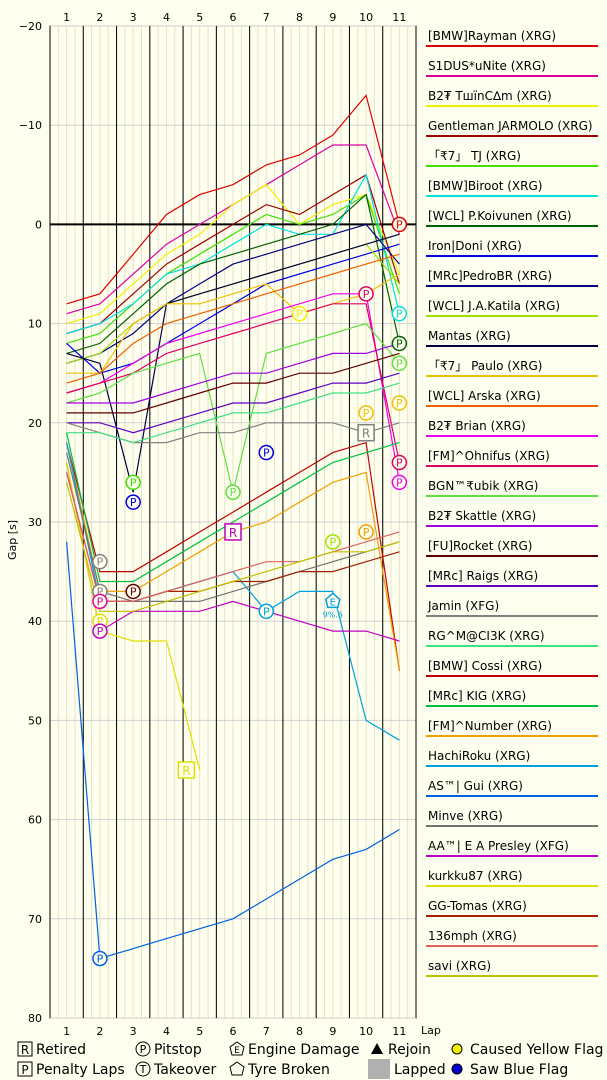 The image size is (607, 1080). What do you see at coordinates (266, 17) in the screenshot?
I see `x-tick-label-top: 7` at bounding box center [266, 17].